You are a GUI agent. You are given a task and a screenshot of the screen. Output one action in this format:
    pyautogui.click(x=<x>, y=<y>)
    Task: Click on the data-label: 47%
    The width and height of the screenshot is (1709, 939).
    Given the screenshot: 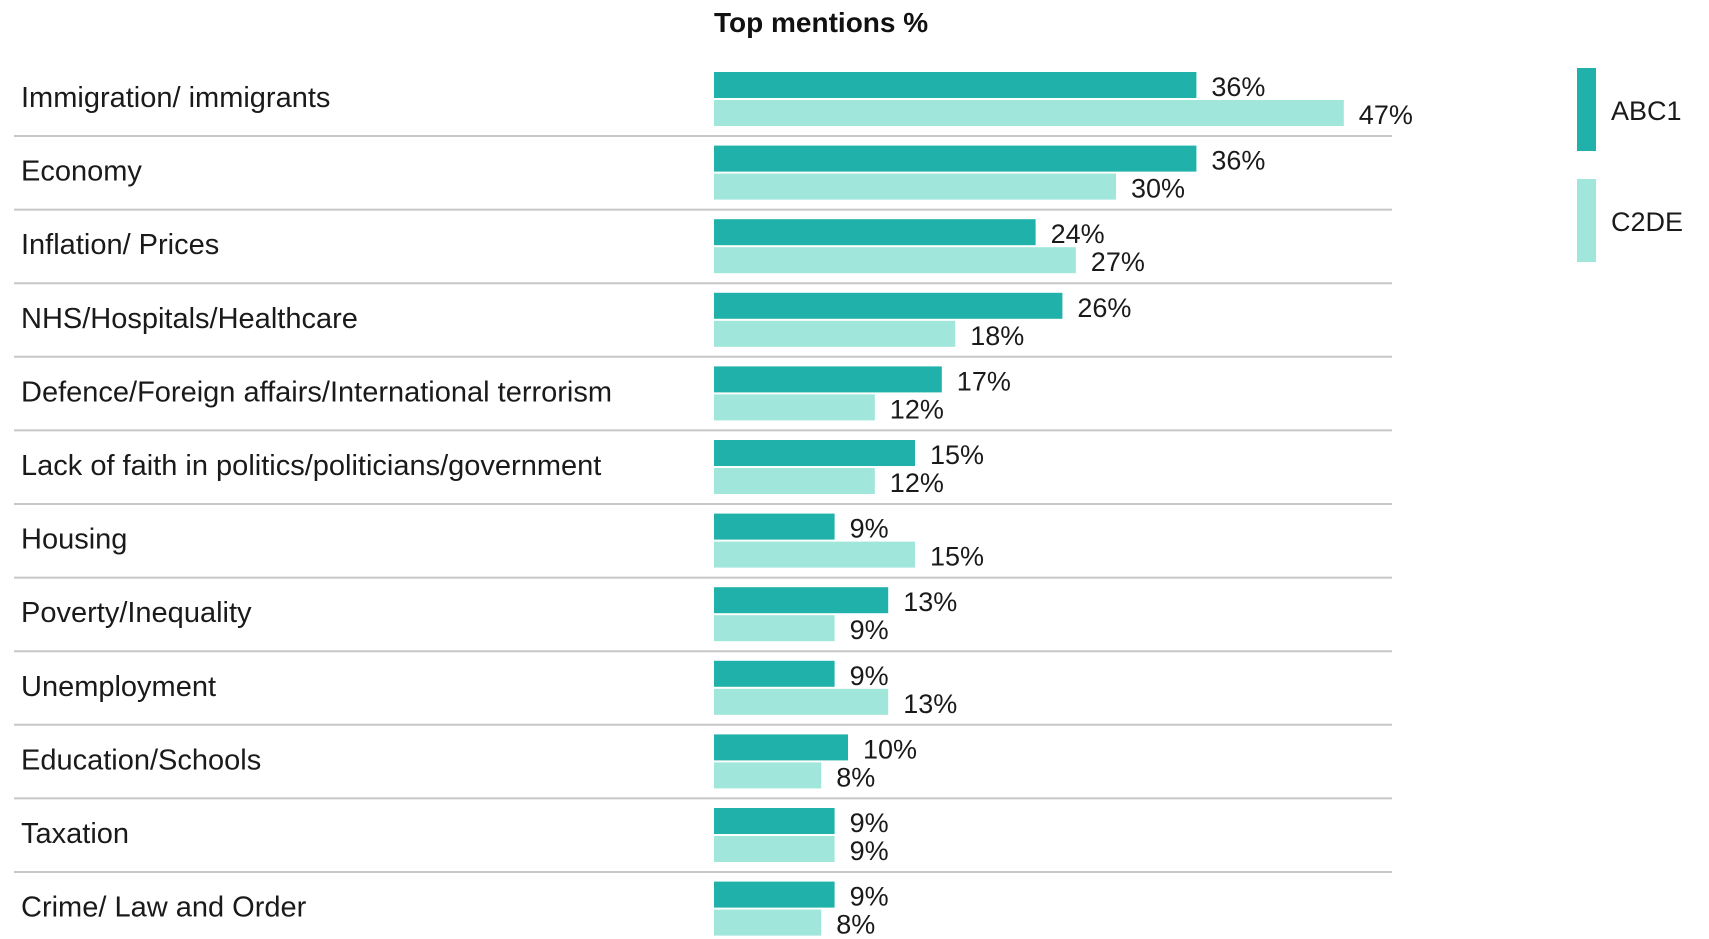 What is the action you would take?
    pyautogui.click(x=1386, y=115)
    